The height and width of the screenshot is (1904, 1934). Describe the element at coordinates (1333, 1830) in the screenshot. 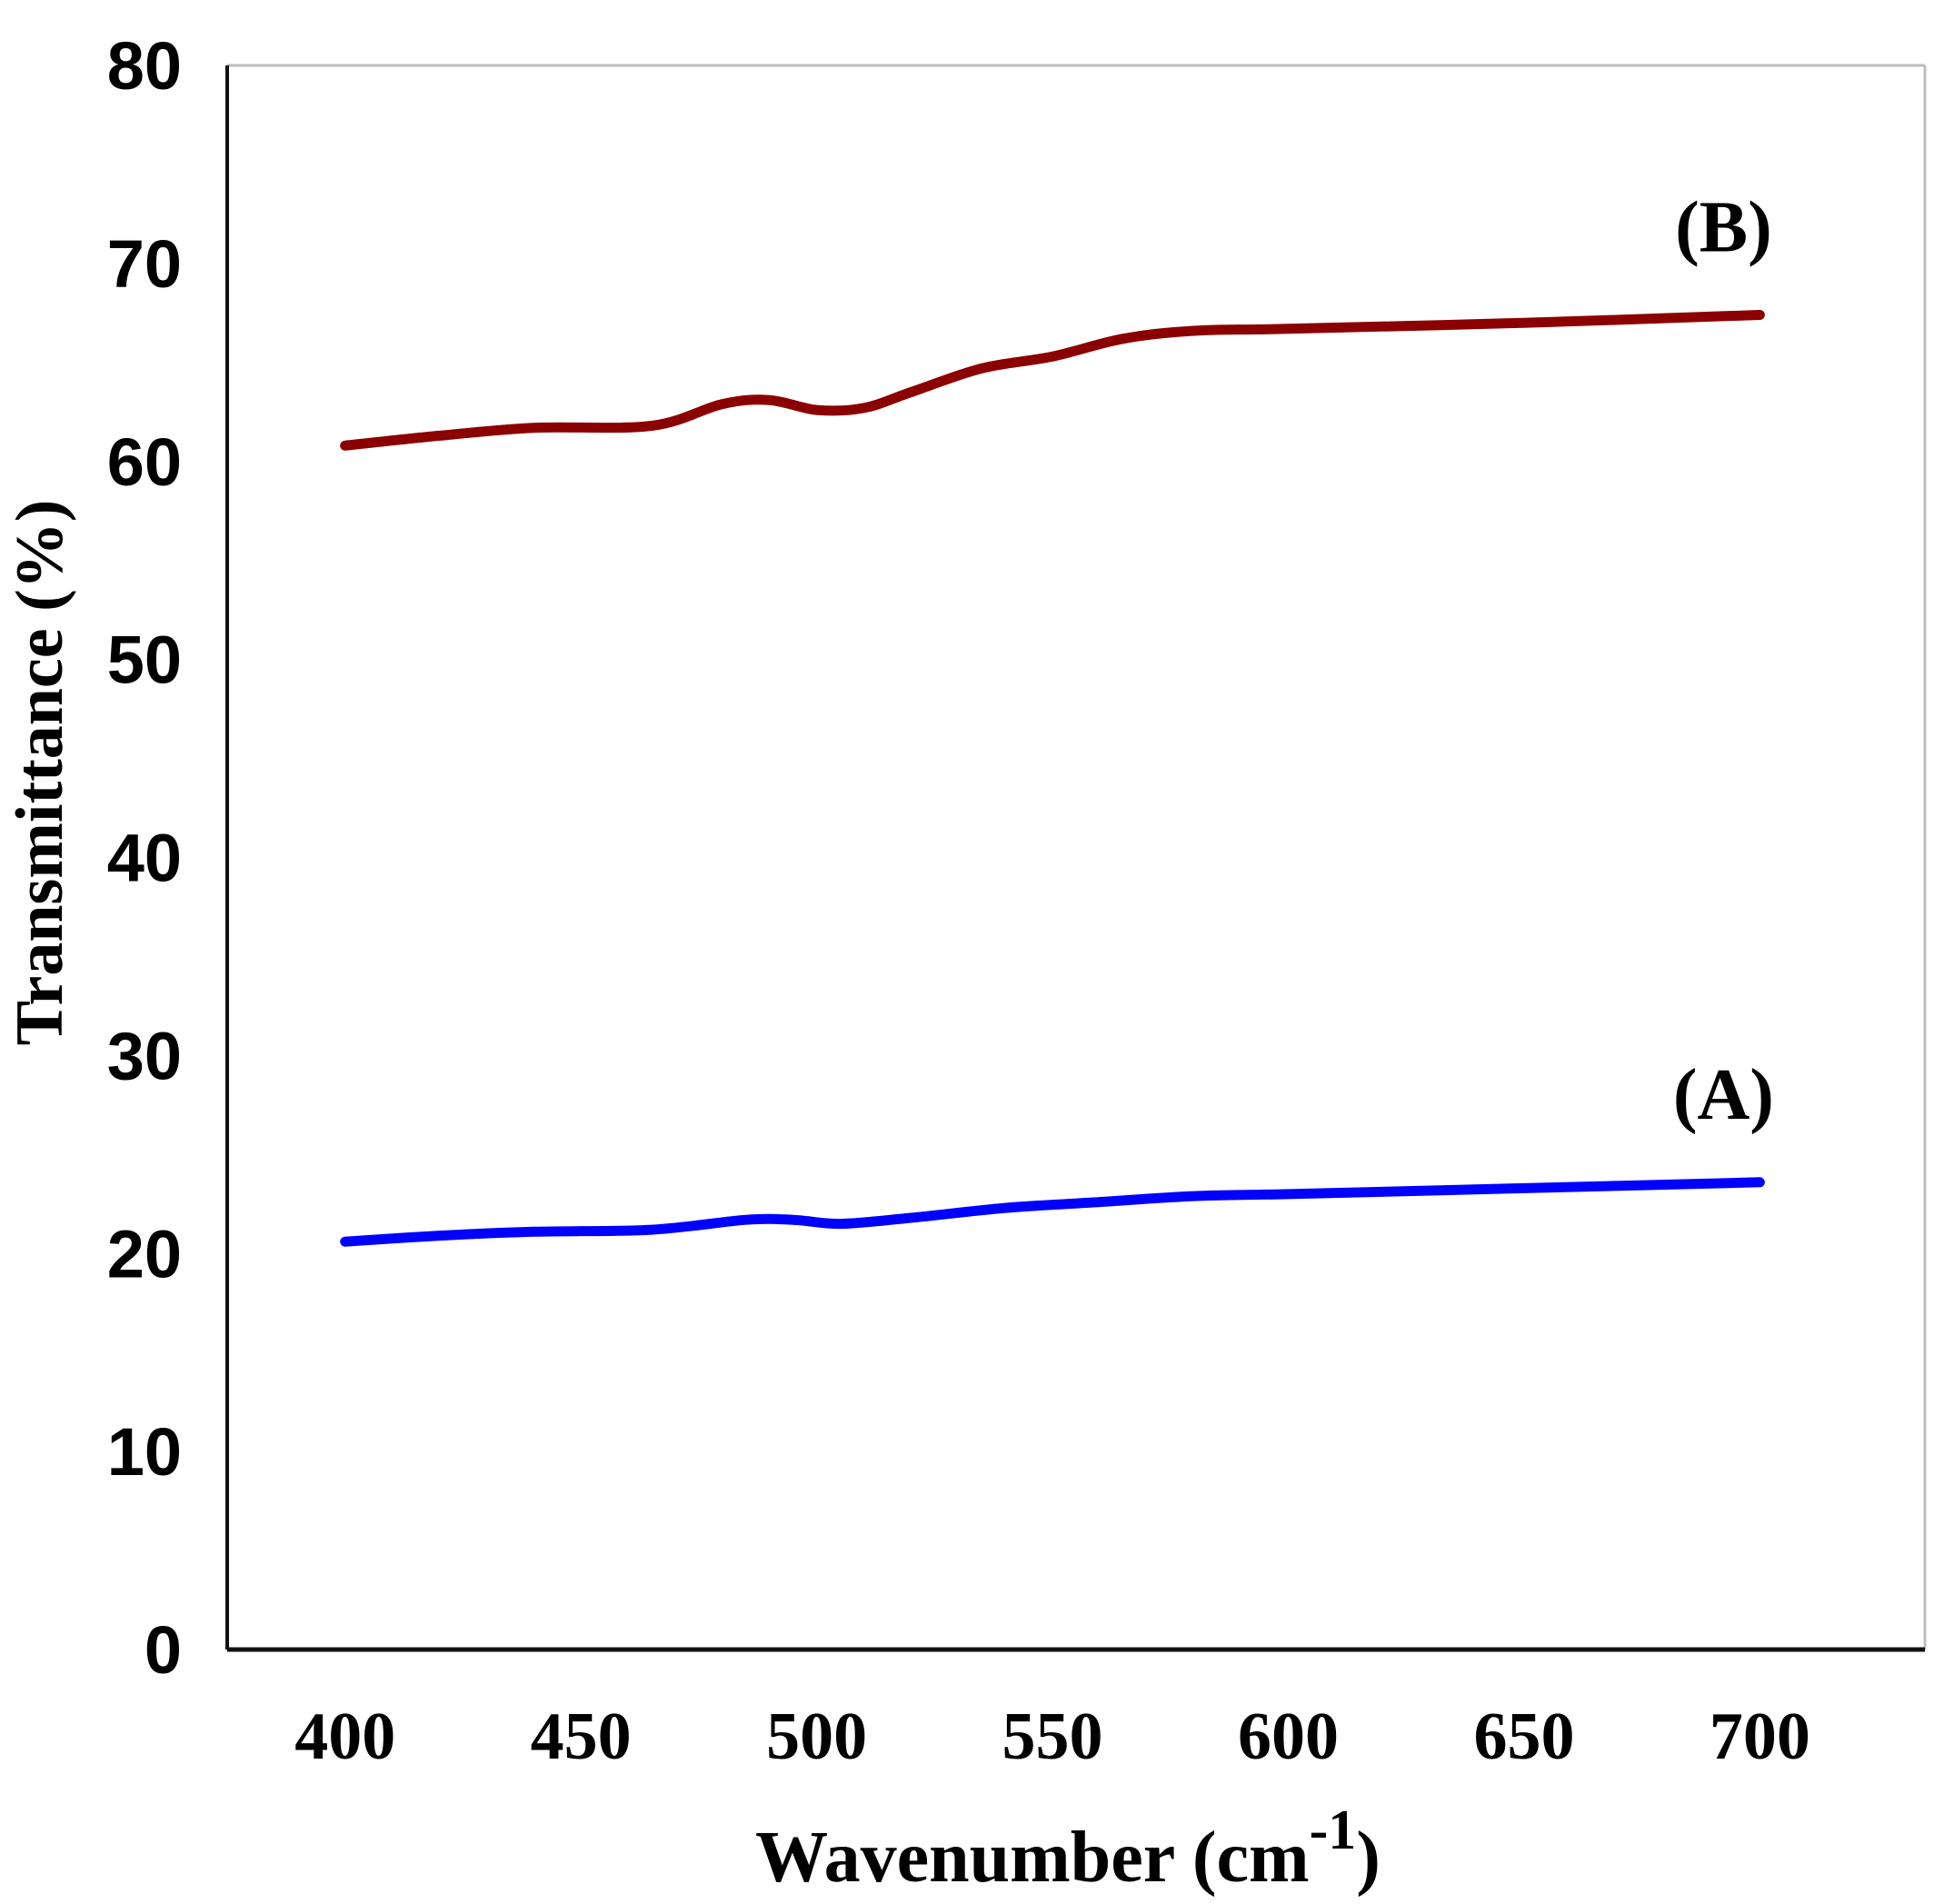

I see `x-axis-label-superscript: -1` at that location.